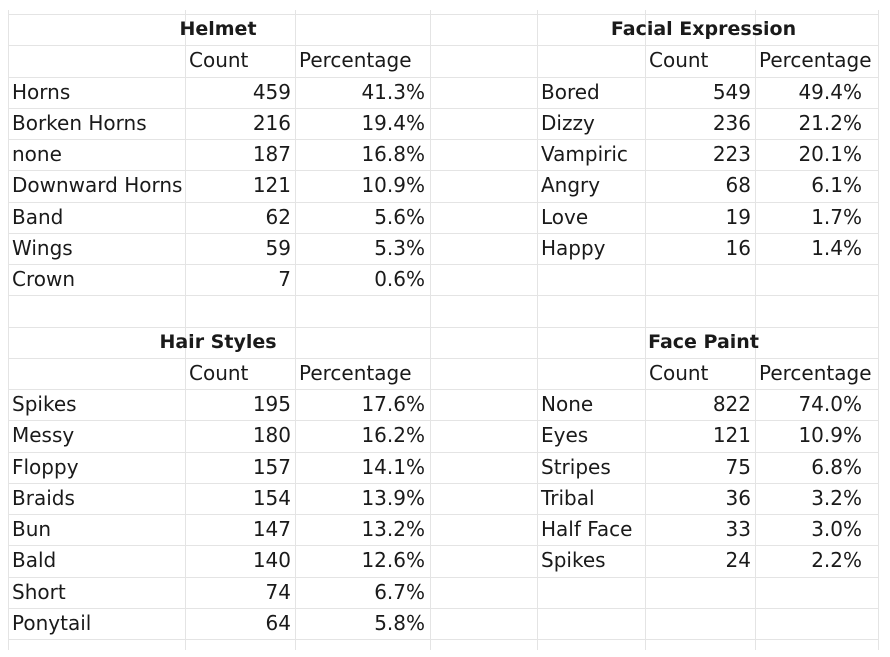  Describe the element at coordinates (393, 92) in the screenshot. I see `row-percentage: 41.3%` at that location.